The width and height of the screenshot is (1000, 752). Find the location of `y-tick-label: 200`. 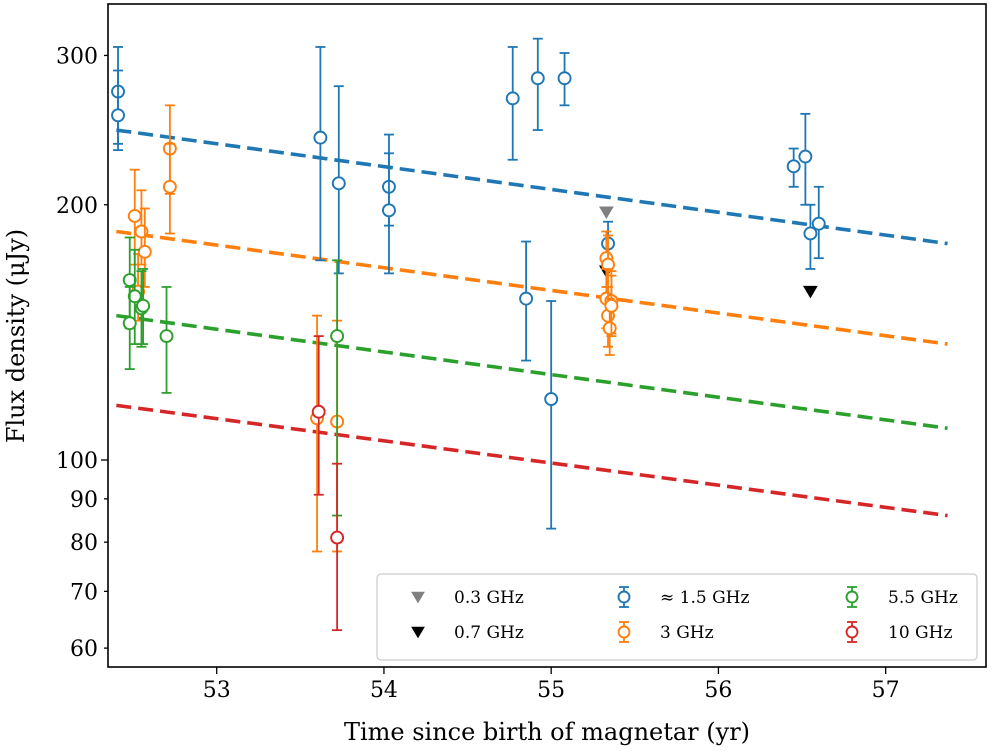

y-tick-label: 200 is located at coordinates (77, 206).